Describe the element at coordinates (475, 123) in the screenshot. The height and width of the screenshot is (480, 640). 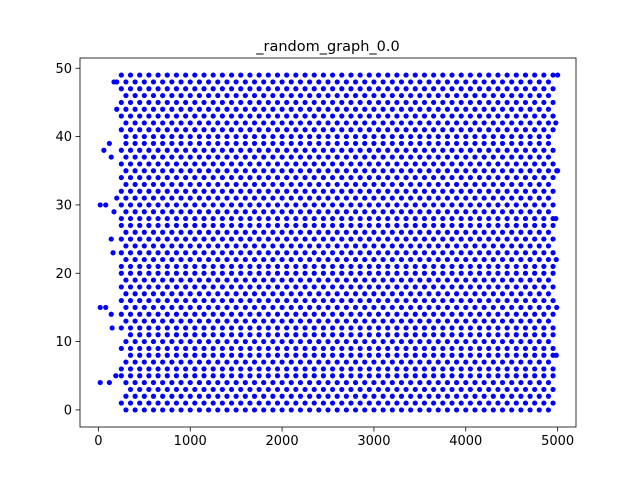
I see `data-point-2034` at that location.